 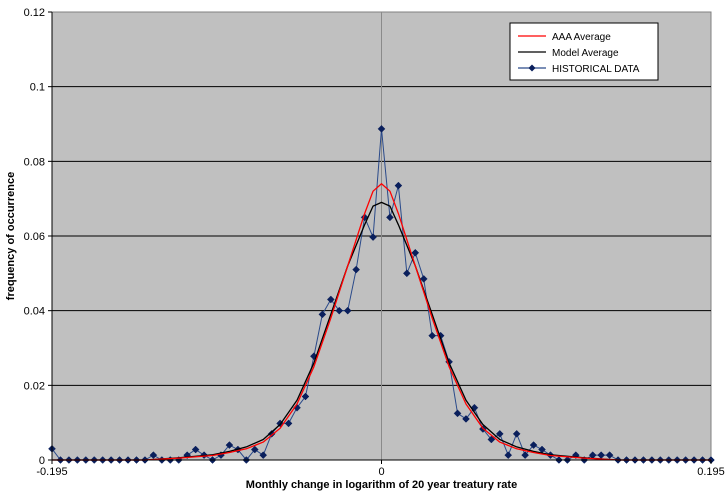 What do you see at coordinates (532, 68) in the screenshot?
I see `legend-marker` at bounding box center [532, 68].